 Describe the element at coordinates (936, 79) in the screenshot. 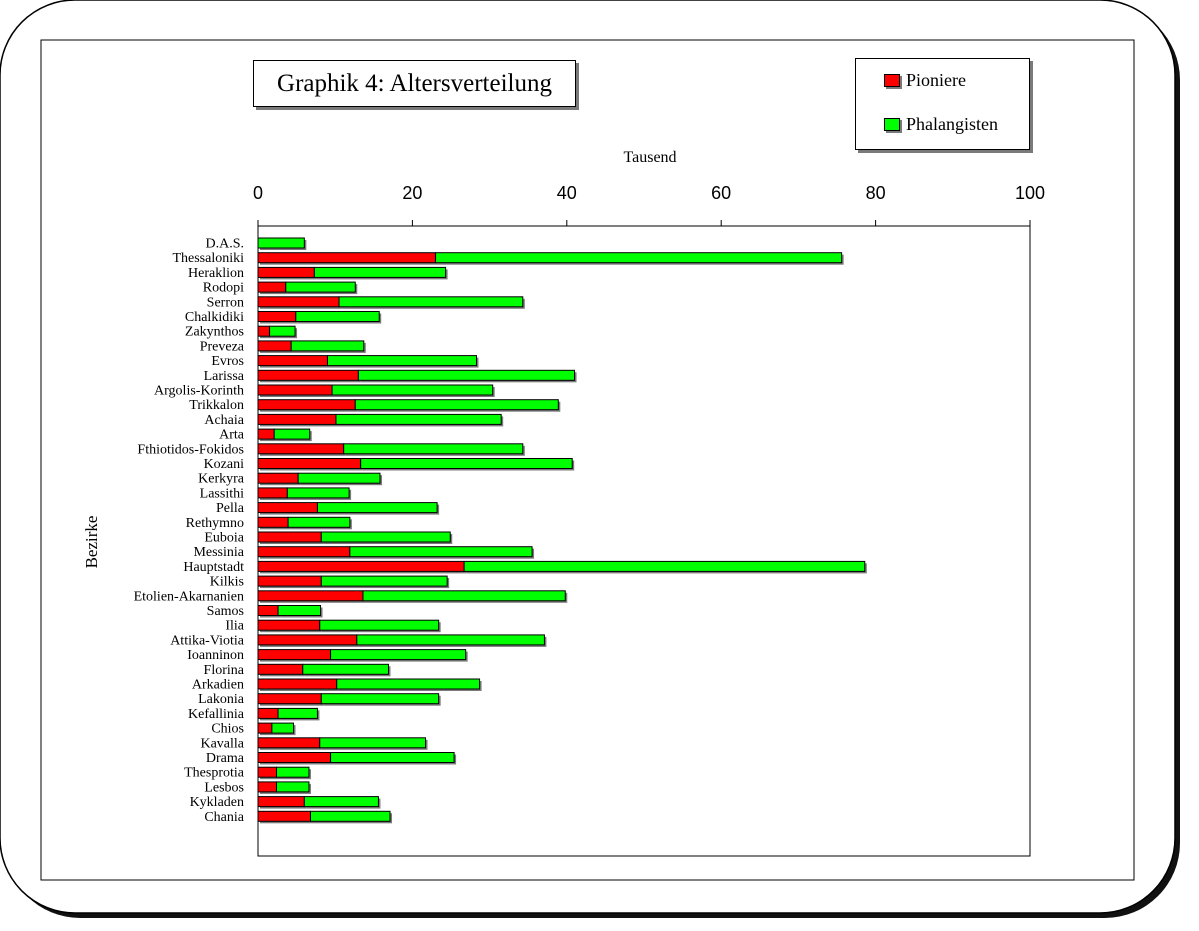

I see `legend-label-pioniere: Pioniere` at that location.